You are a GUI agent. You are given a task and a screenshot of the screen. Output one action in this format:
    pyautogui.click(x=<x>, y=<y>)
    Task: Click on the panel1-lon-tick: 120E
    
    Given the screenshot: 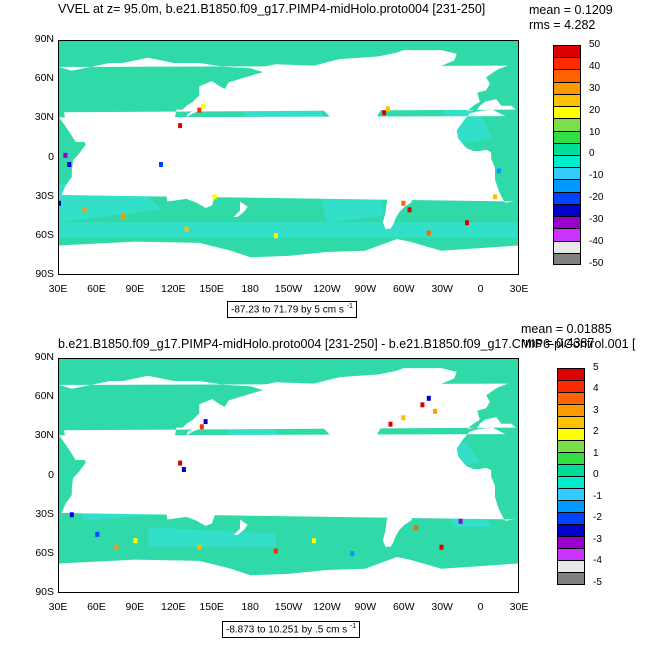 What is the action you would take?
    pyautogui.click(x=173, y=289)
    